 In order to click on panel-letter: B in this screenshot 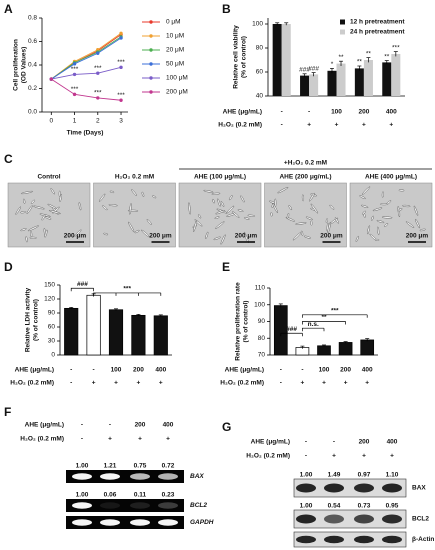, I will do `click(226, 9)`.